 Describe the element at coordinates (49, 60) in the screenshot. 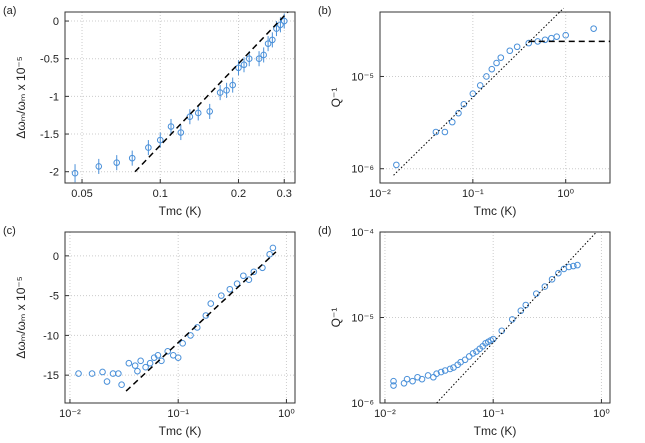

I see `y-tick-label: -0.5` at that location.